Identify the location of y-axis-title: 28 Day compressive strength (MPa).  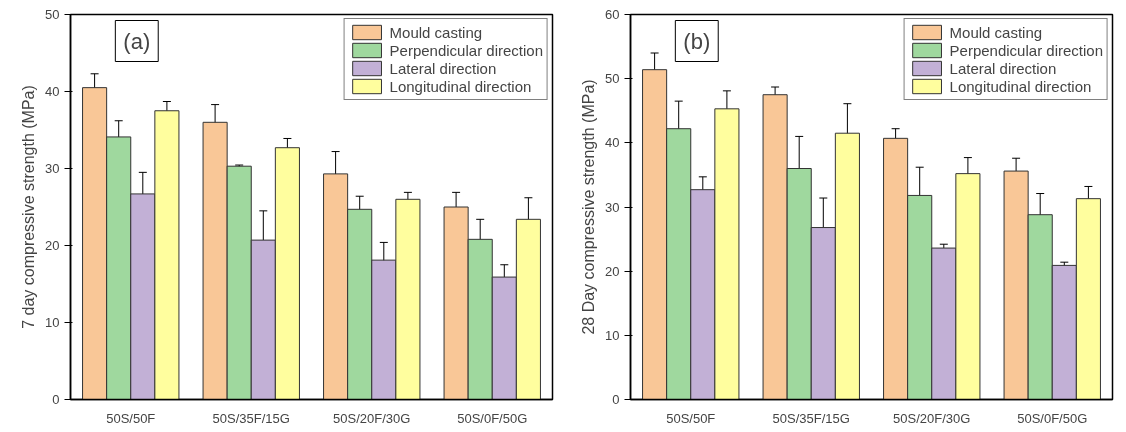
(589, 207).